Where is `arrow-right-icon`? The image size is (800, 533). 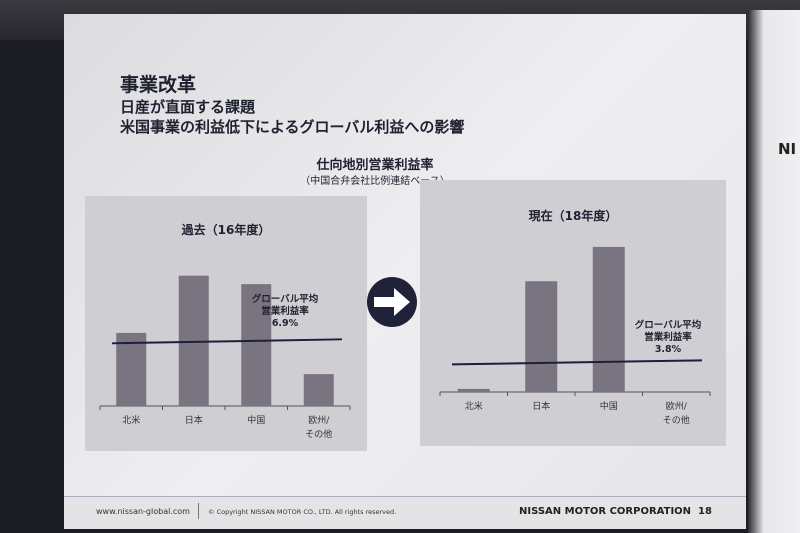
arrow-right-icon is located at coordinates (392, 302).